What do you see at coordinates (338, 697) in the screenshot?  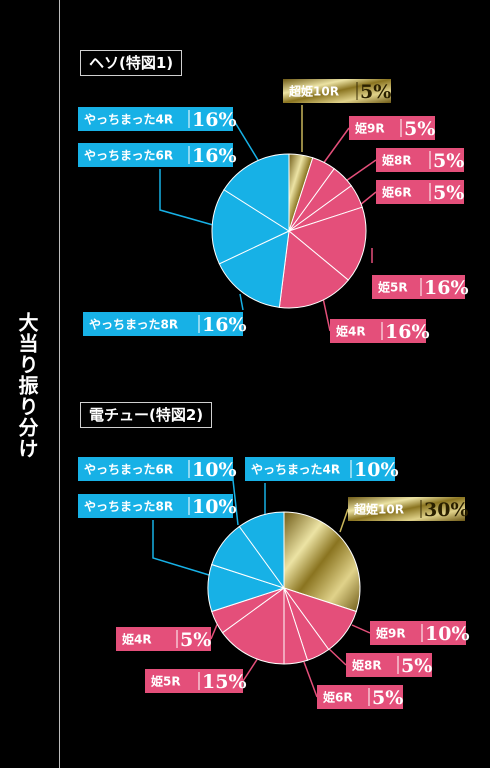 I see `slice-name-1-3: 姫6R` at bounding box center [338, 697].